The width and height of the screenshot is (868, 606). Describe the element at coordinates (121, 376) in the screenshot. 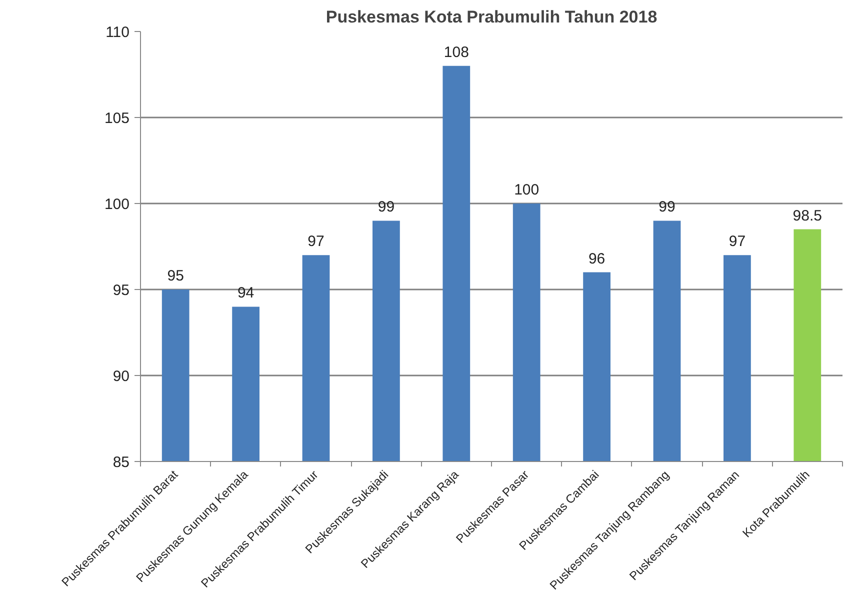

I see `y-tick-label: 90` at that location.